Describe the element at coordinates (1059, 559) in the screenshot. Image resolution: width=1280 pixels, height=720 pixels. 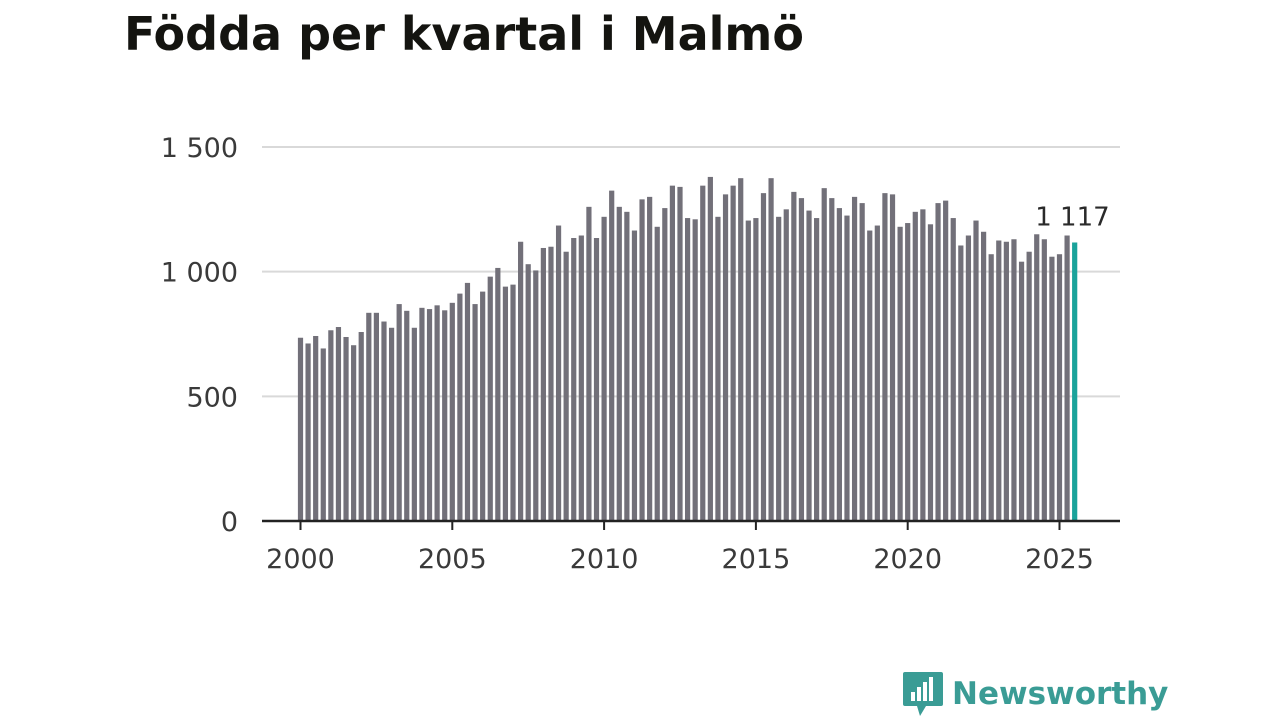
I see `x-tick-label: 2025` at that location.